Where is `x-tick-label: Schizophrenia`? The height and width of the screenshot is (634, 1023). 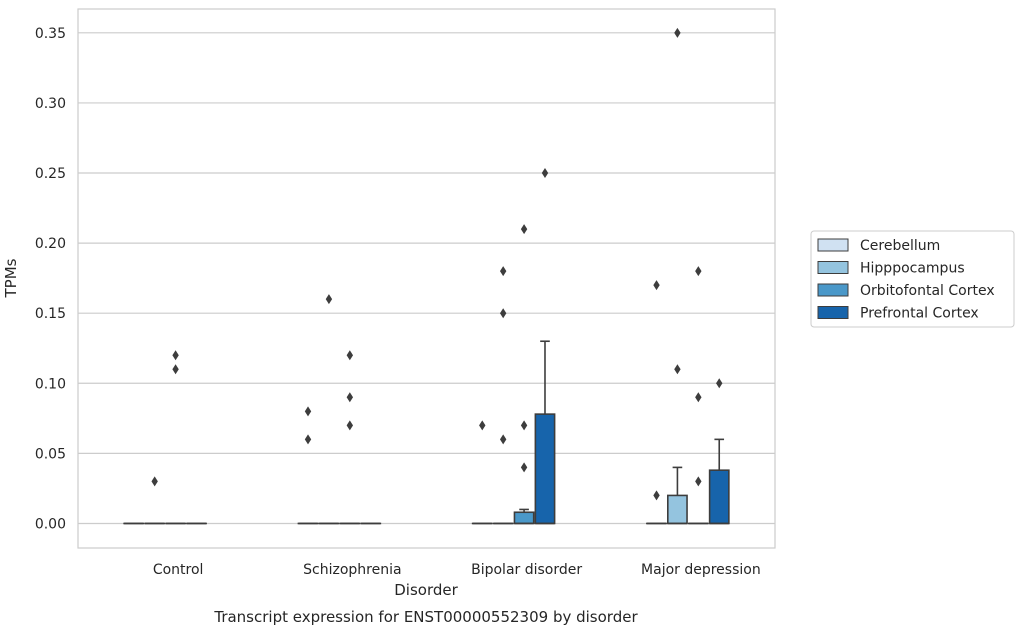 x-tick-label: Schizophrenia is located at coordinates (352, 570).